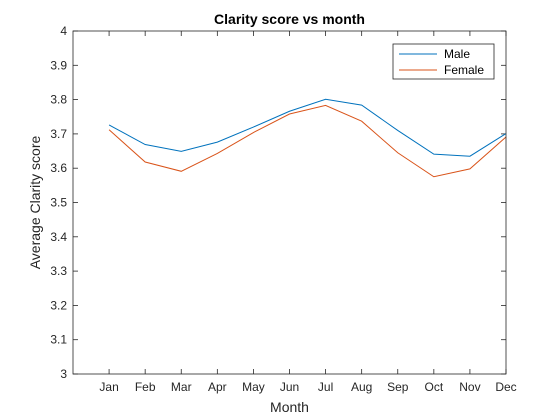 This screenshot has height=420, width=560. I want to click on y-axis-title: Average Clarity score, so click(35, 203).